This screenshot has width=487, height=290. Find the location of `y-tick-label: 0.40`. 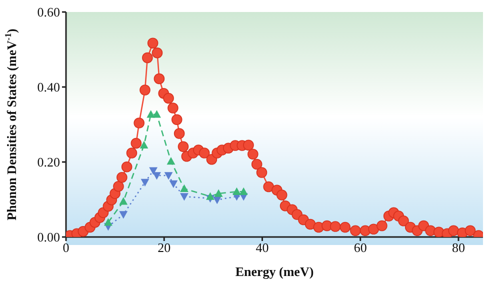

y-tick-label: 0.40 is located at coordinates (48, 87).